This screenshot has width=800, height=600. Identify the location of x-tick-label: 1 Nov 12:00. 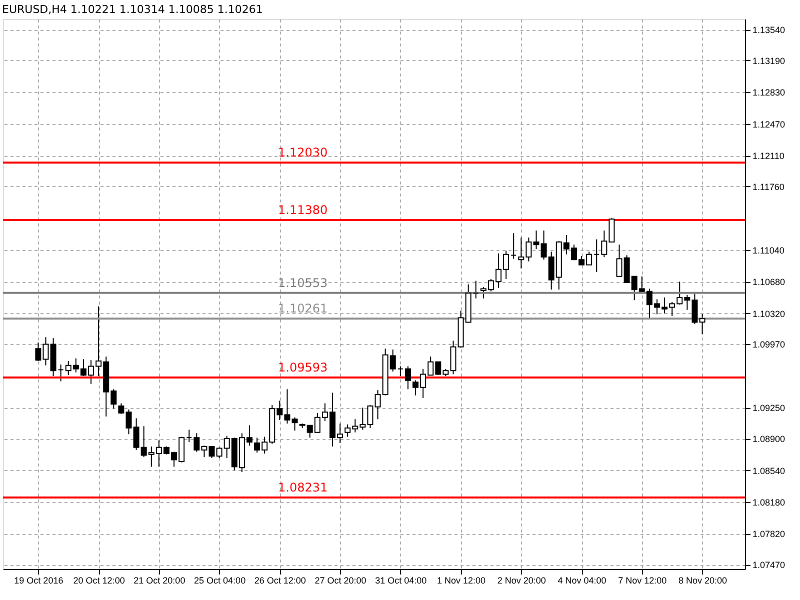
(461, 581).